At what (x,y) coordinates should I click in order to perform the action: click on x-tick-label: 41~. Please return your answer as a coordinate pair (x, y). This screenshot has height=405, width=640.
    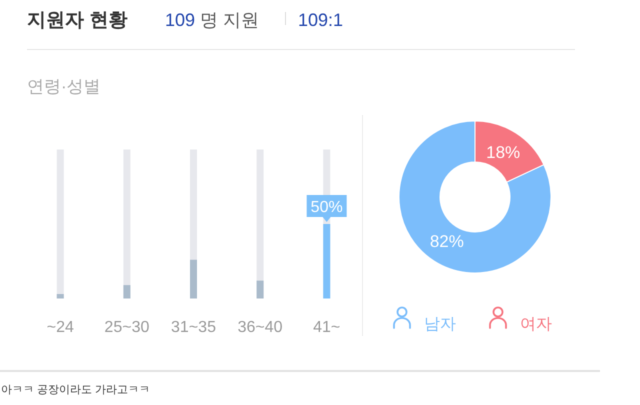
    Looking at the image, I should click on (326, 327).